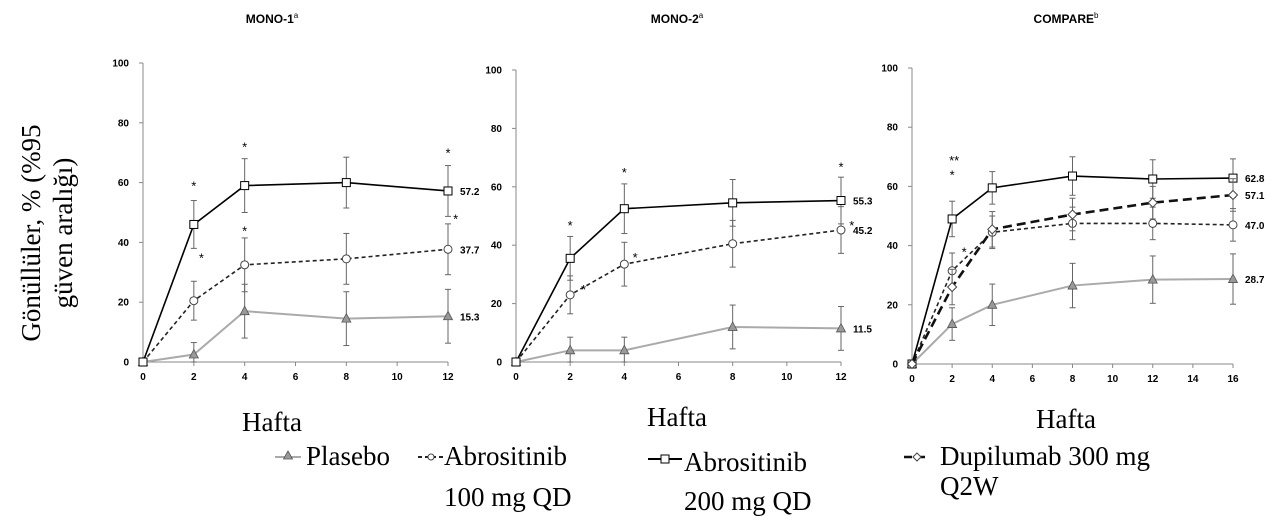 The height and width of the screenshot is (524, 1281). I want to click on y-axis-label-line2: güven aralığı), so click(63, 233).